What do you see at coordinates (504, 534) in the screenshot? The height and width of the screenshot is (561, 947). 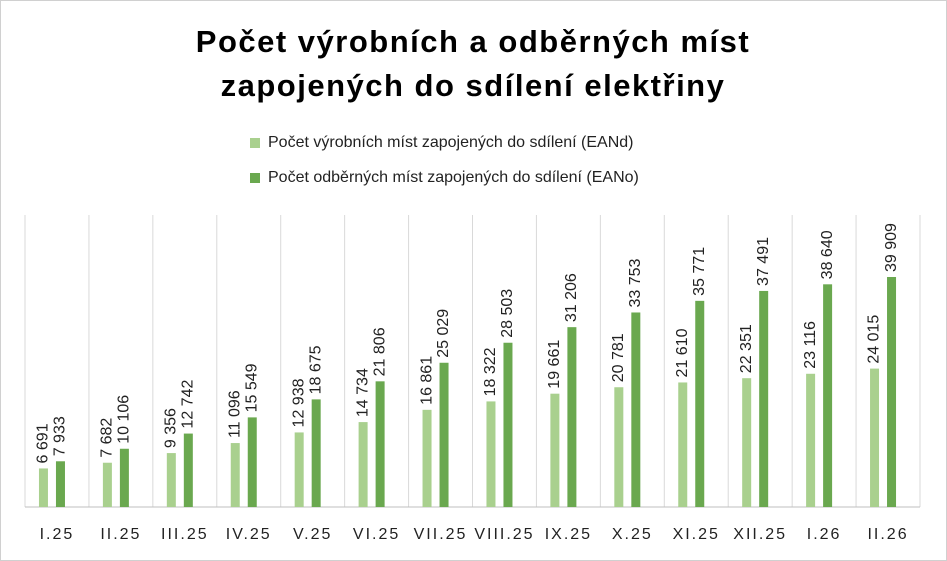 I see `x-tick-label: VIII.25` at bounding box center [504, 534].